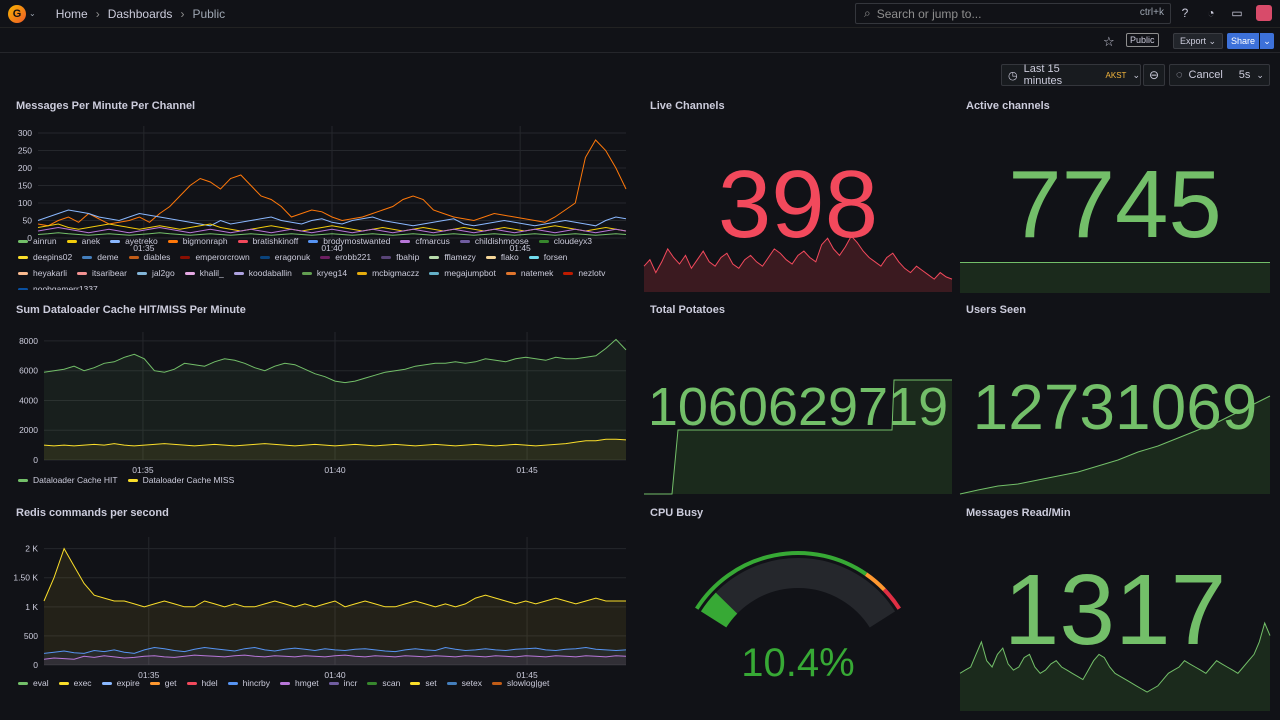 The width and height of the screenshot is (1280, 720). I want to click on sparkline-area, so click(798, 264).